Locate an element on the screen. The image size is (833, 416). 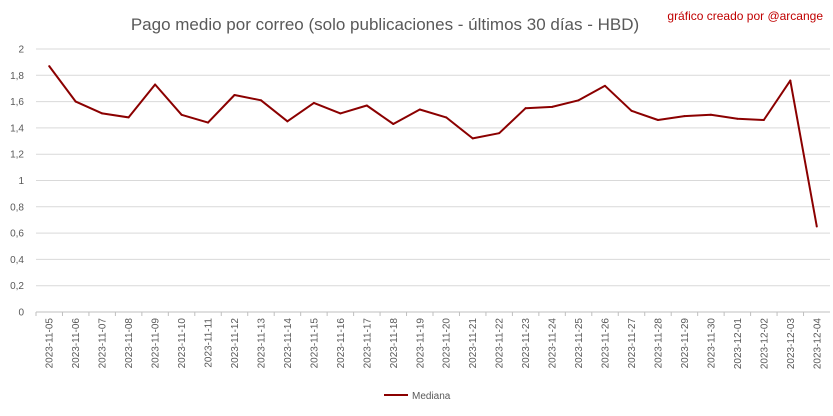
y-axis-ticks: 0 0,2 0,4 0,6 0,8 1 1,2 1,4 1,6 1,8 2 is located at coordinates (17, 182).